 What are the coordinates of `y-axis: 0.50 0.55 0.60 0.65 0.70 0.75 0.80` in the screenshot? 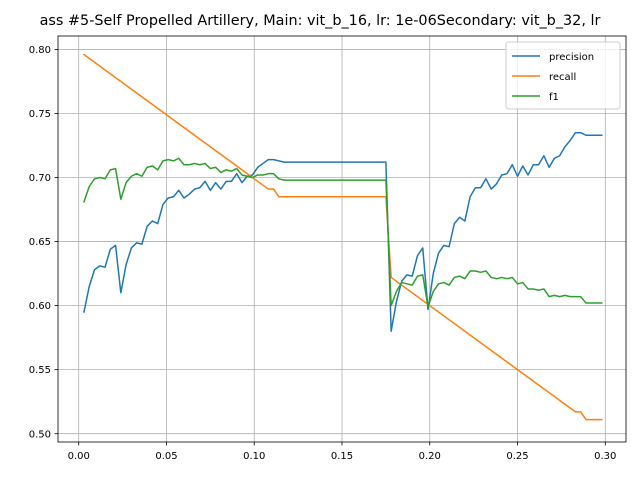 It's located at (43, 242).